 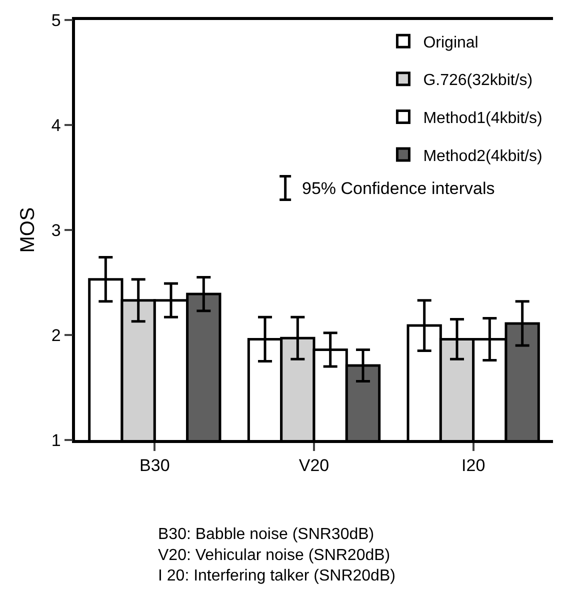 I want to click on y-tick-label: 4, so click(x=56, y=125).